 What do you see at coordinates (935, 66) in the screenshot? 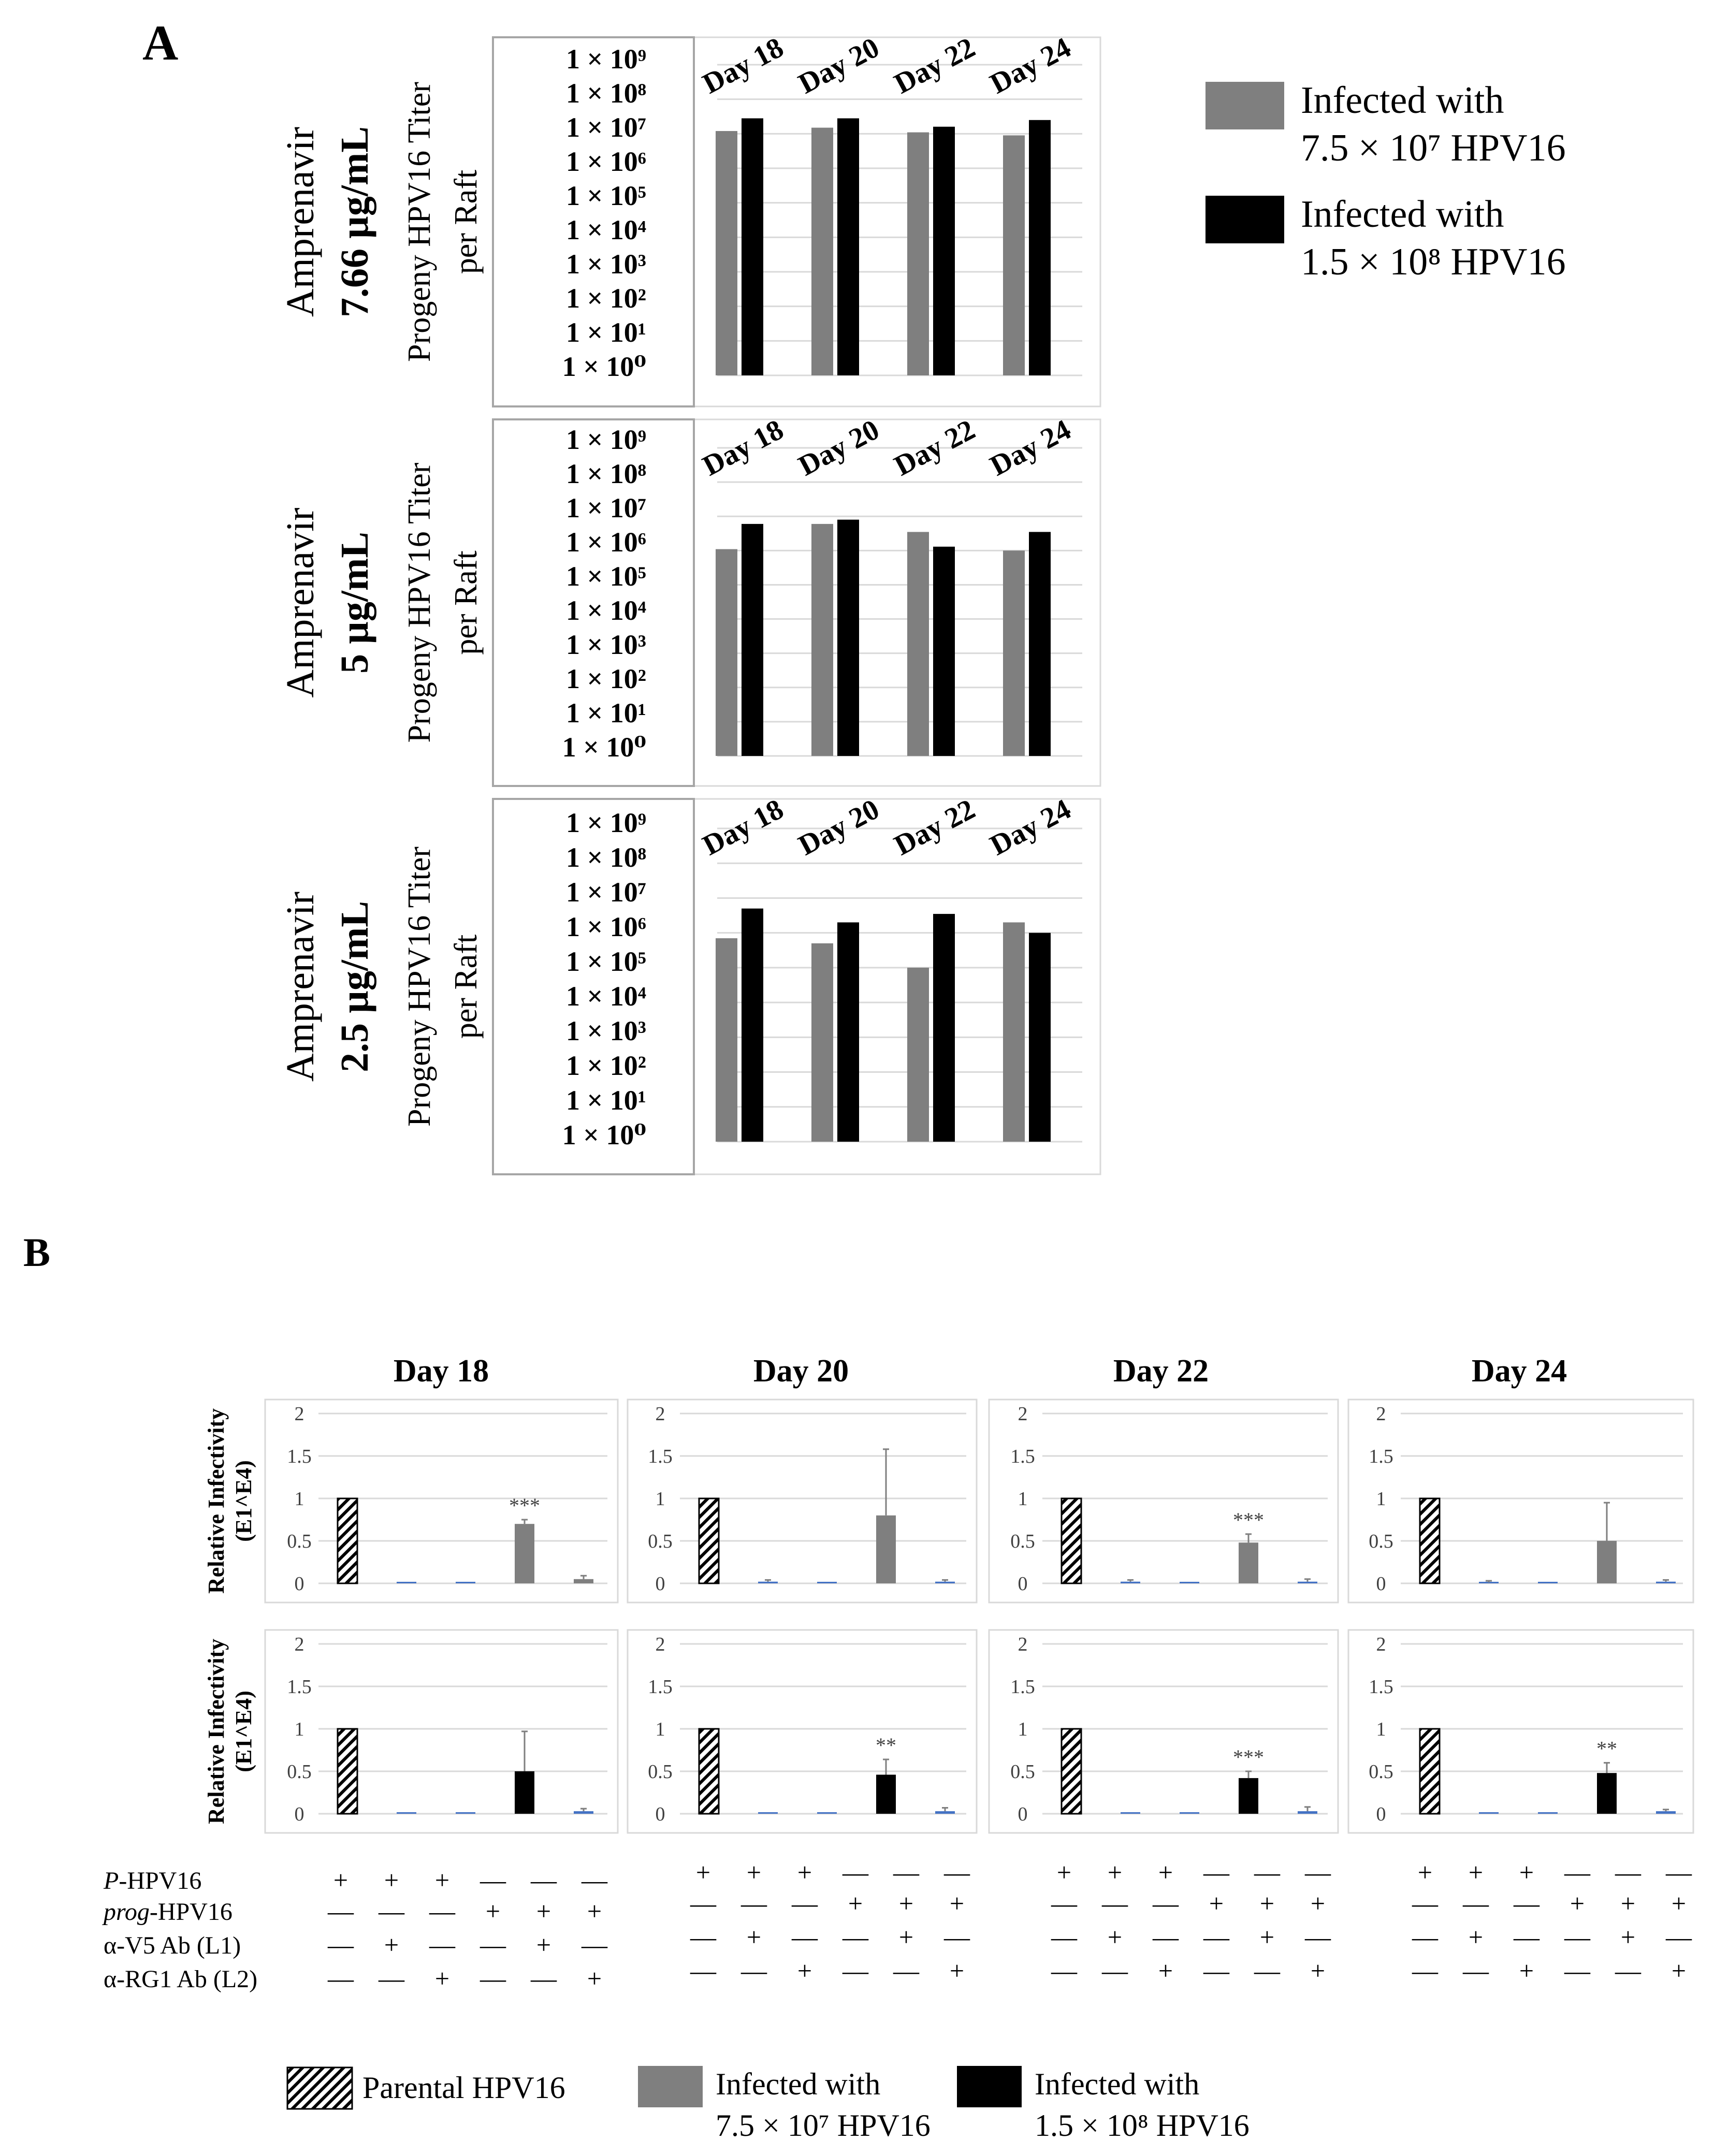
I see `category-label: Day 22` at bounding box center [935, 66].